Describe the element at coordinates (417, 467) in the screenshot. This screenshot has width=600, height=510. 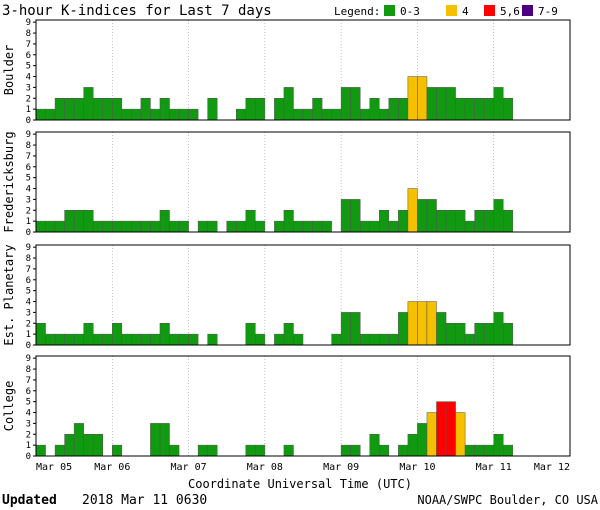
I see `x-tick-label: Mar 10` at that location.